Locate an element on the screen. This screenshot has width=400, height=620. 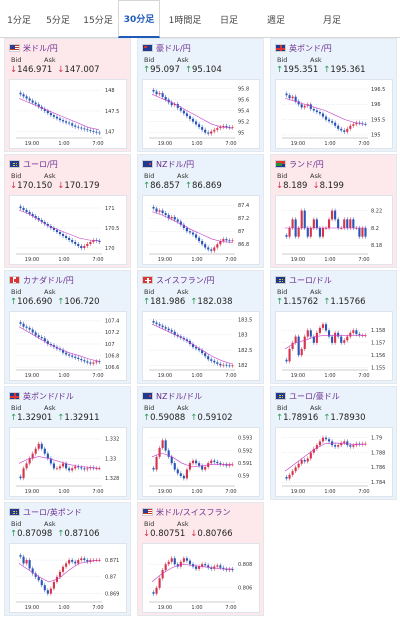
pair-name: 米ドル/スイスフラン is located at coordinates (193, 512).